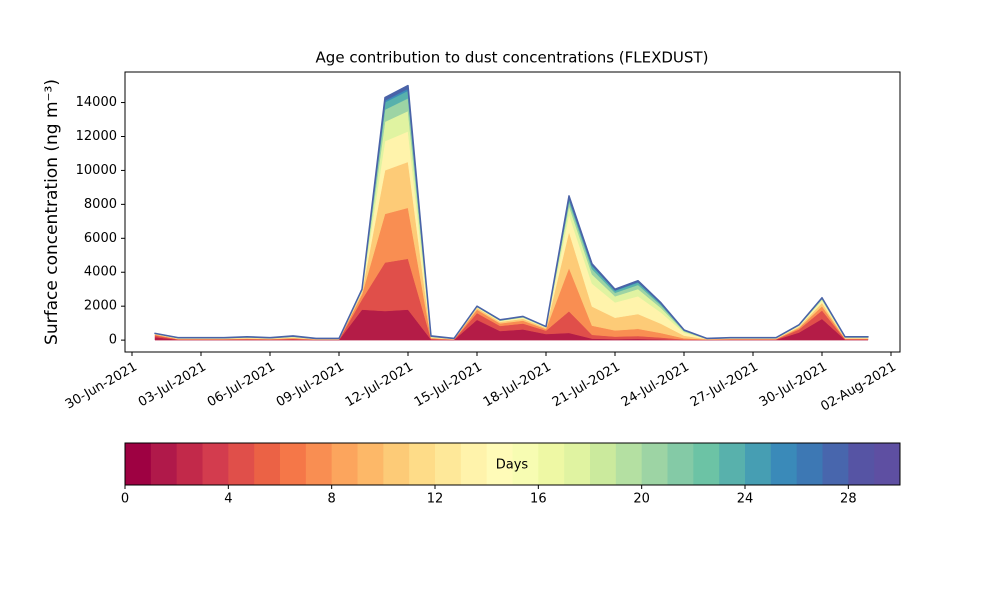  I want to click on colorbar-tick-label: 8, so click(332, 499).